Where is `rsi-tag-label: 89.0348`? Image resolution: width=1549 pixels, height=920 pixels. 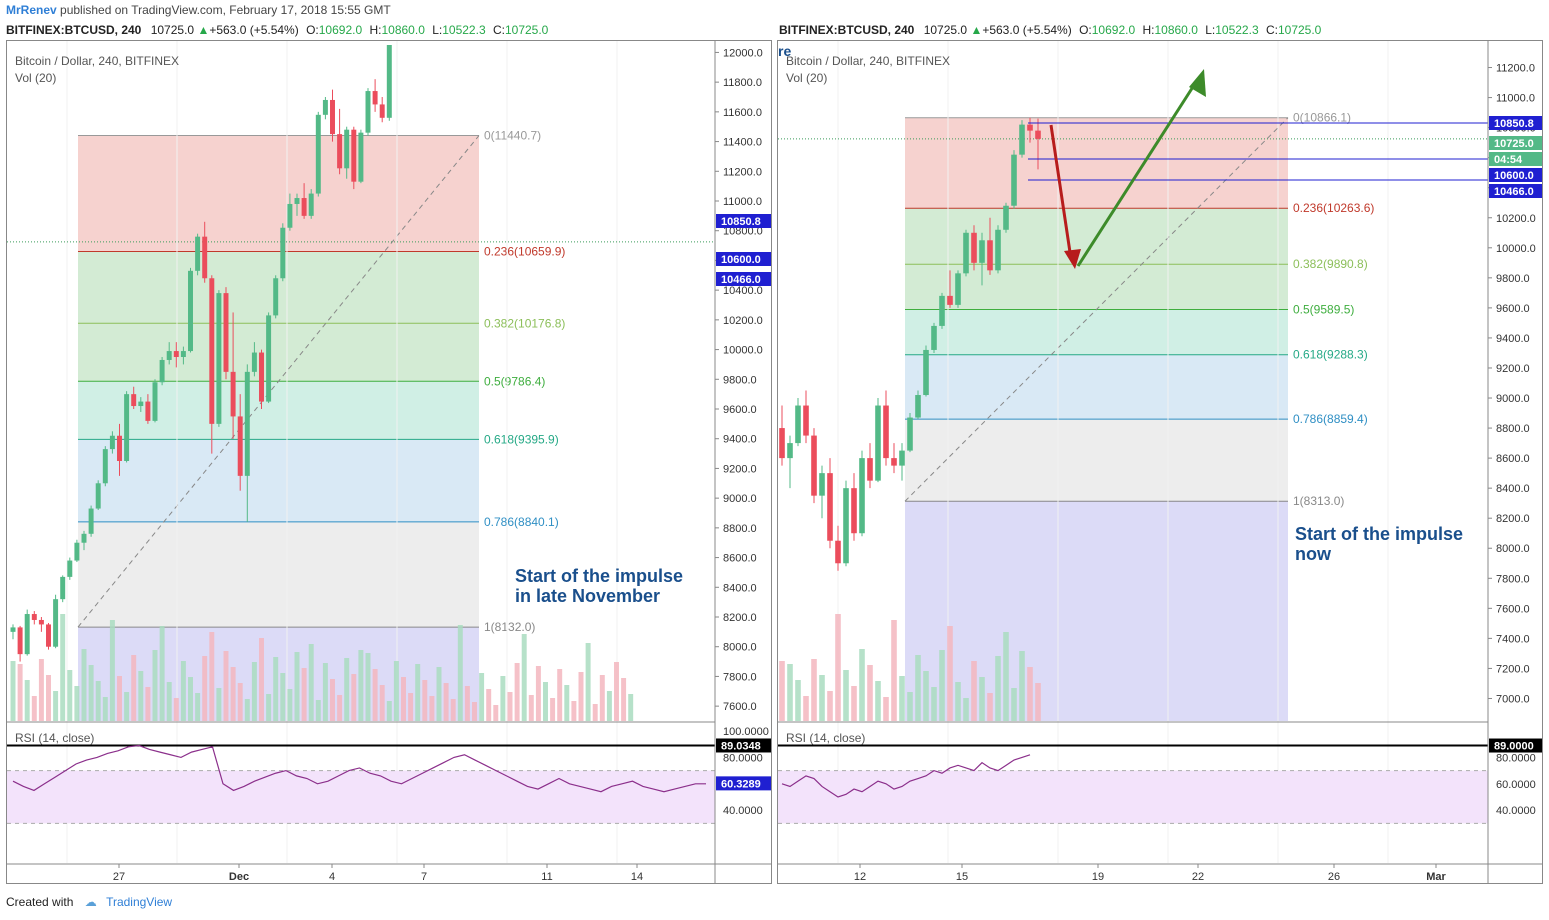 rsi-tag-label: 89.0348 is located at coordinates (741, 746).